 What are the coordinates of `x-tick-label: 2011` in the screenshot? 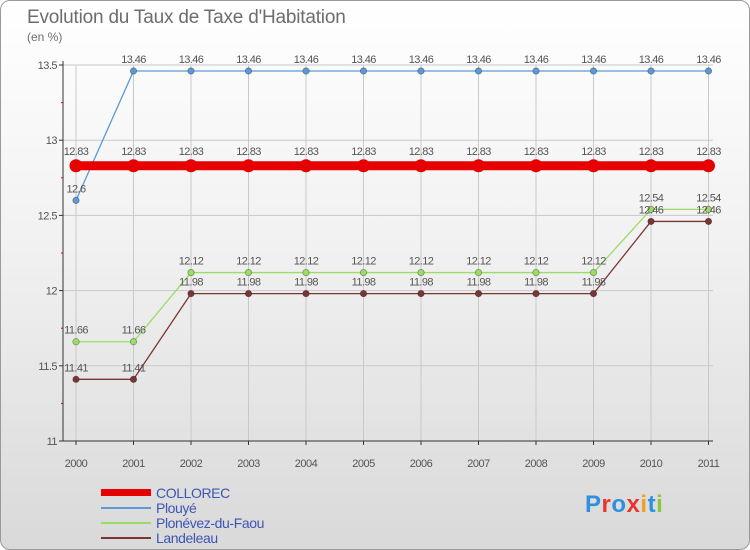 It's located at (709, 464).